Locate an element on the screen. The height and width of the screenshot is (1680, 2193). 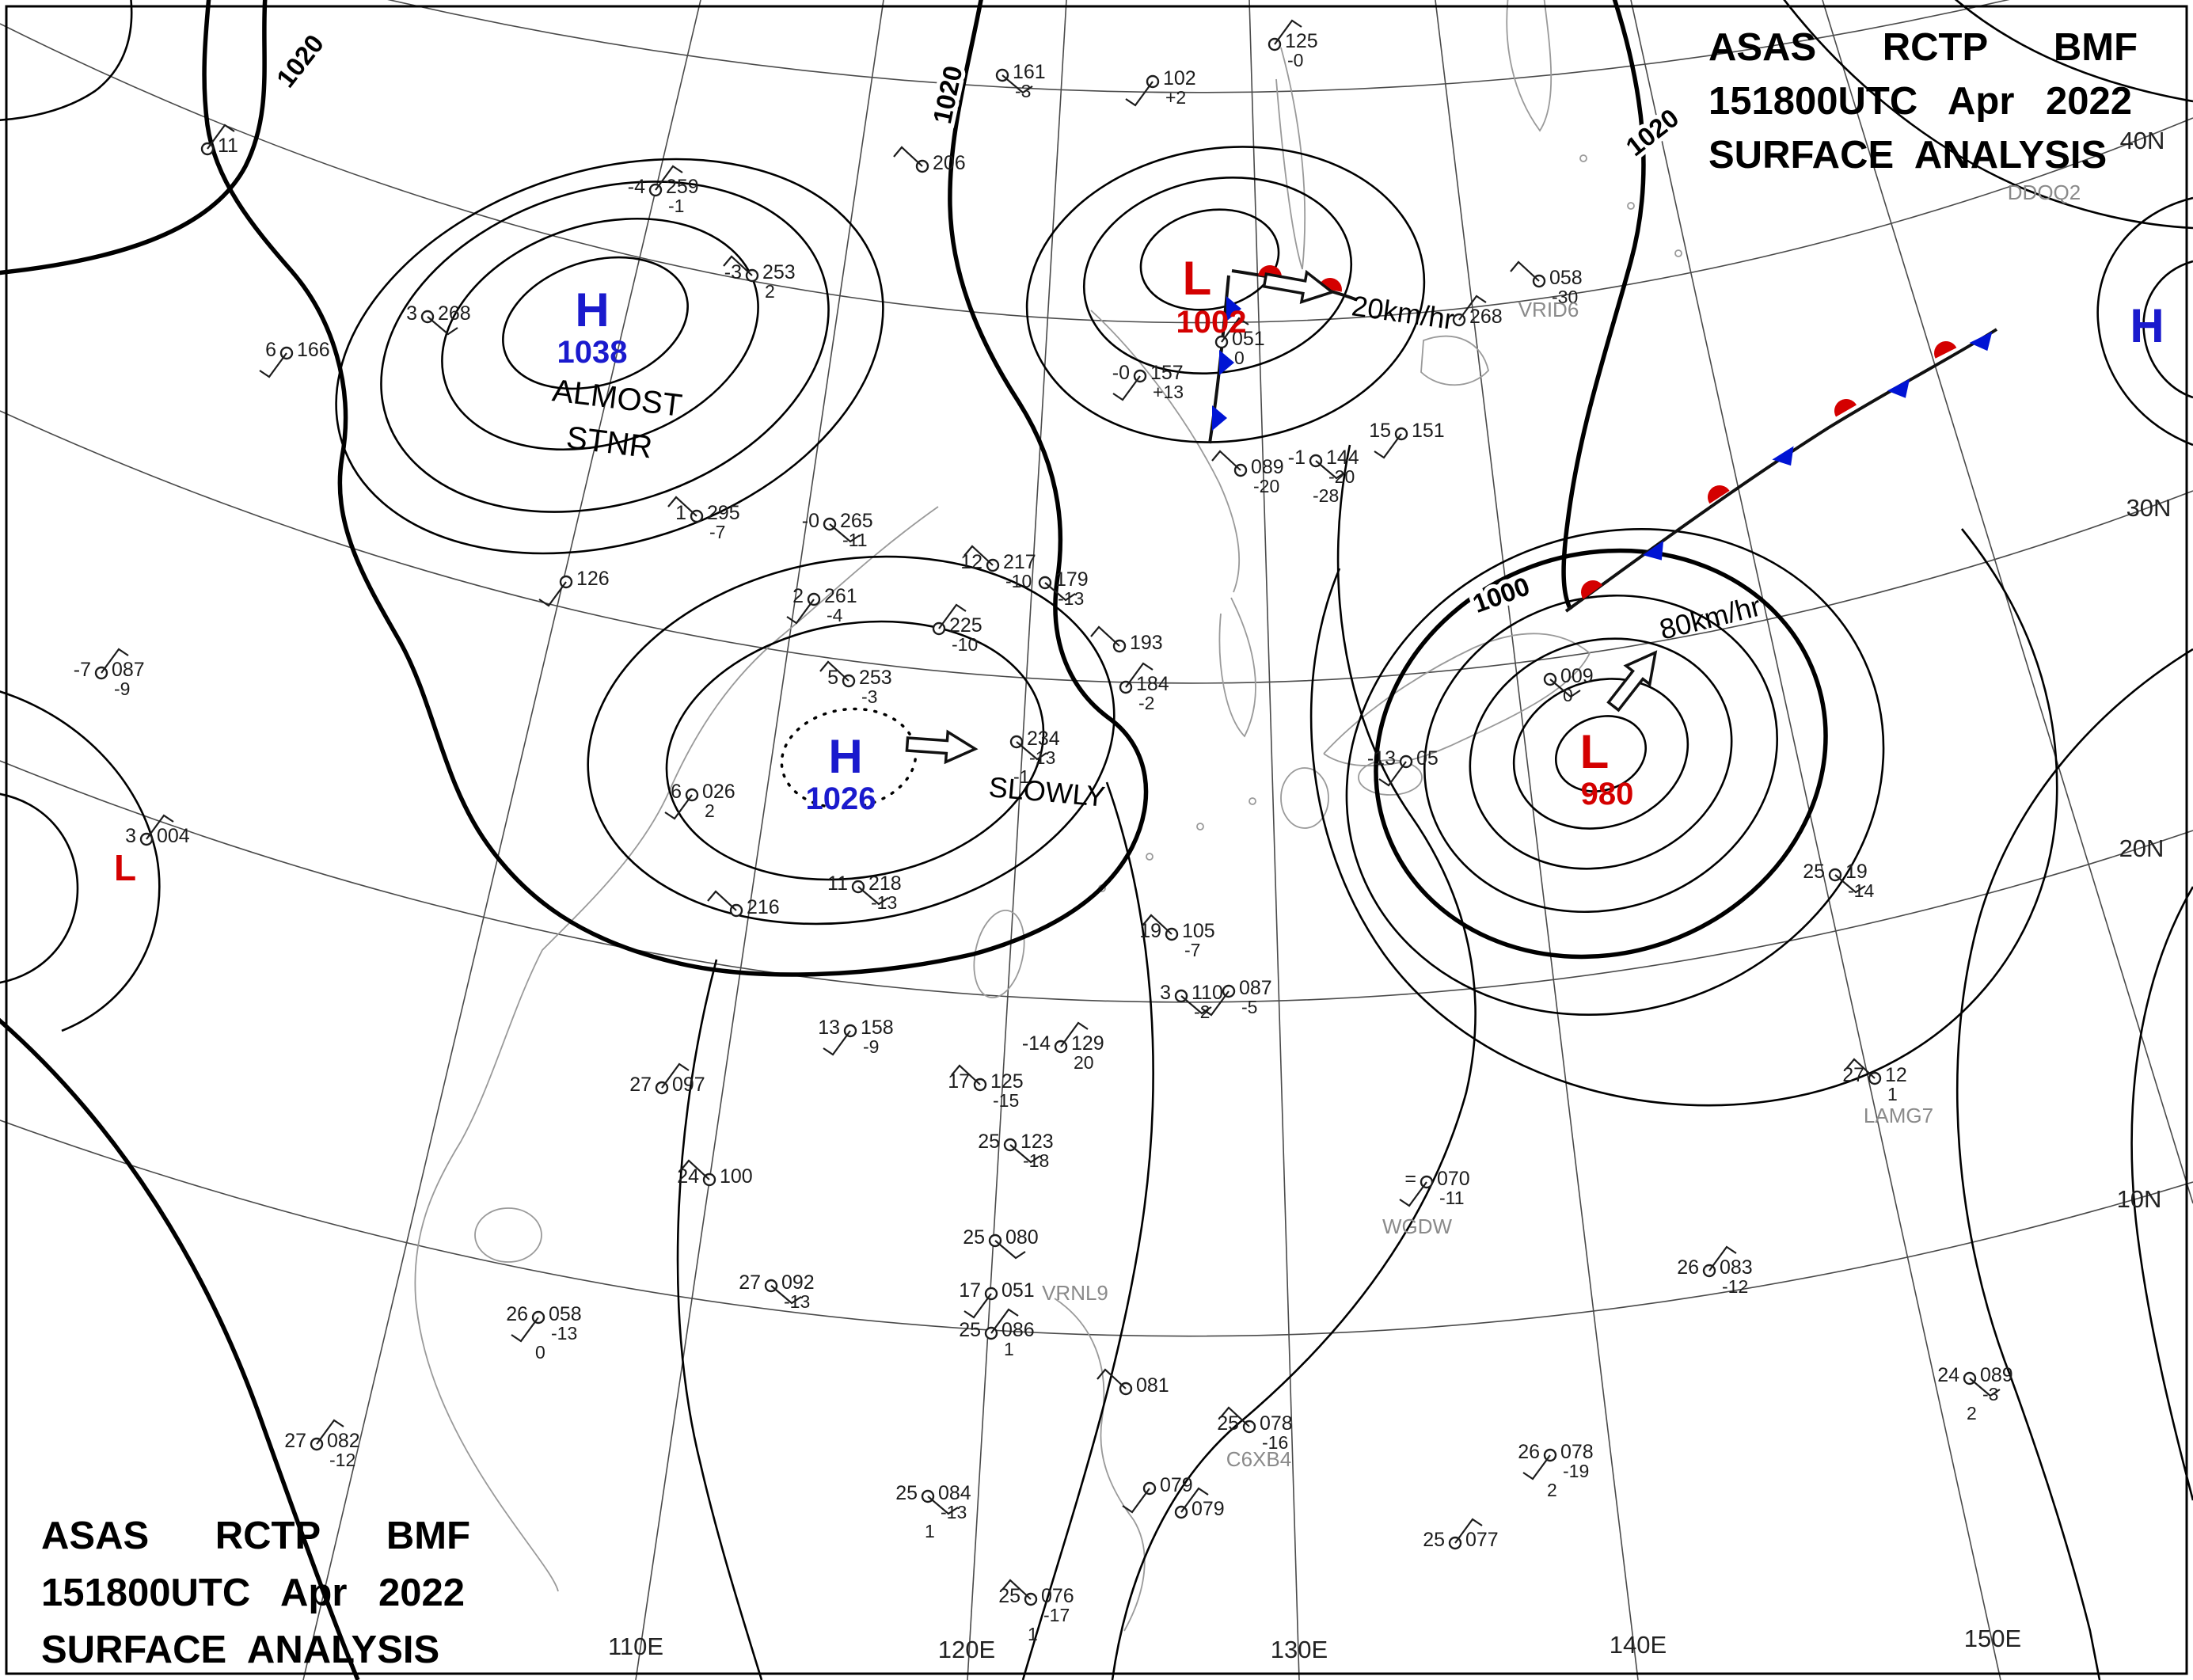
station-value: 126 is located at coordinates (593, 579).